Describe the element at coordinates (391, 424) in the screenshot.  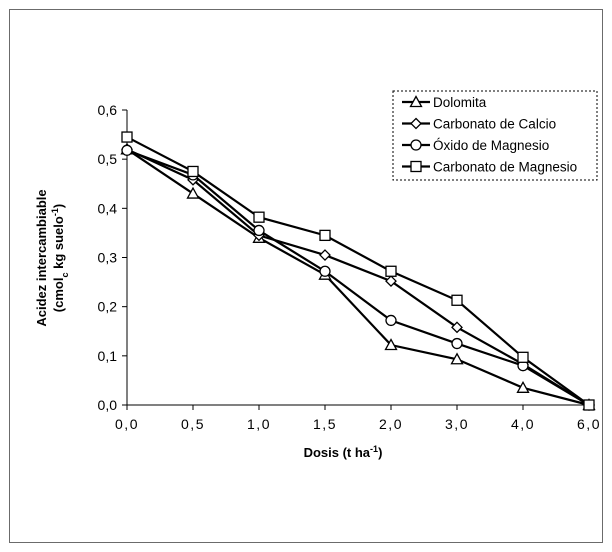
I see `x-tick-label: 2,0` at that location.